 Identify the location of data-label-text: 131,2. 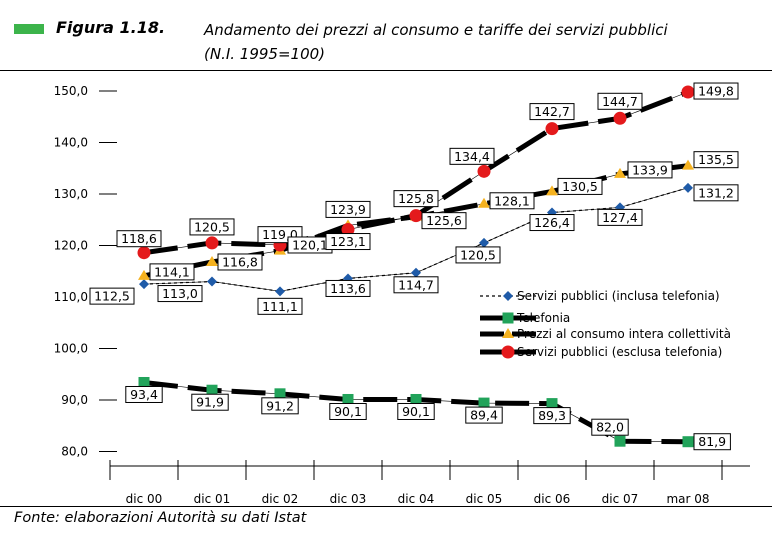
(716, 192).